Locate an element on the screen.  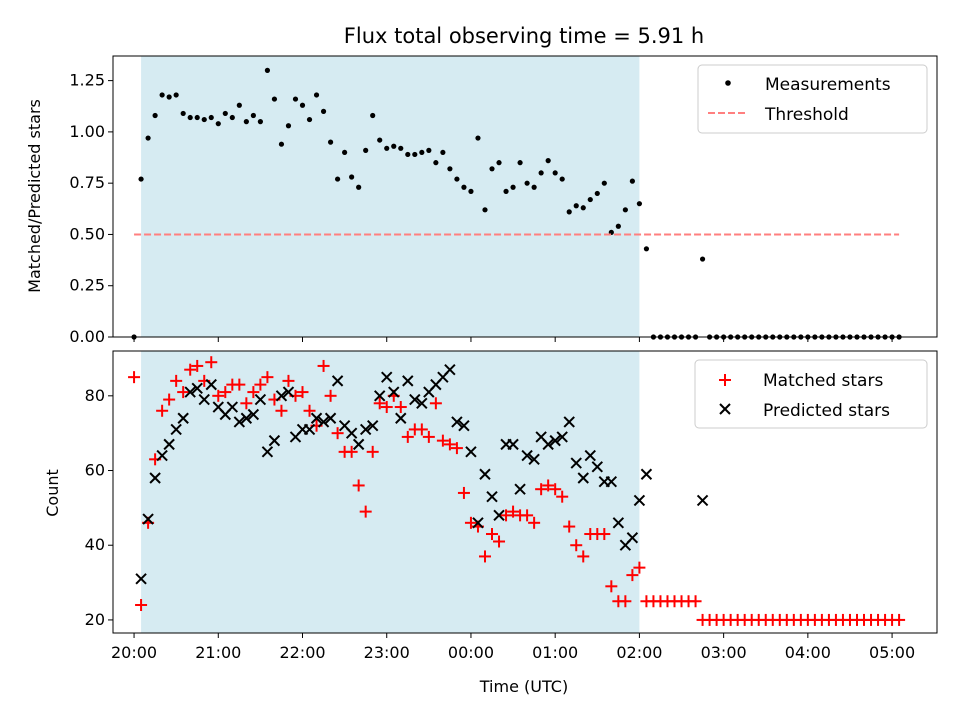
y-tick-label: 0.50 is located at coordinates (87, 233).